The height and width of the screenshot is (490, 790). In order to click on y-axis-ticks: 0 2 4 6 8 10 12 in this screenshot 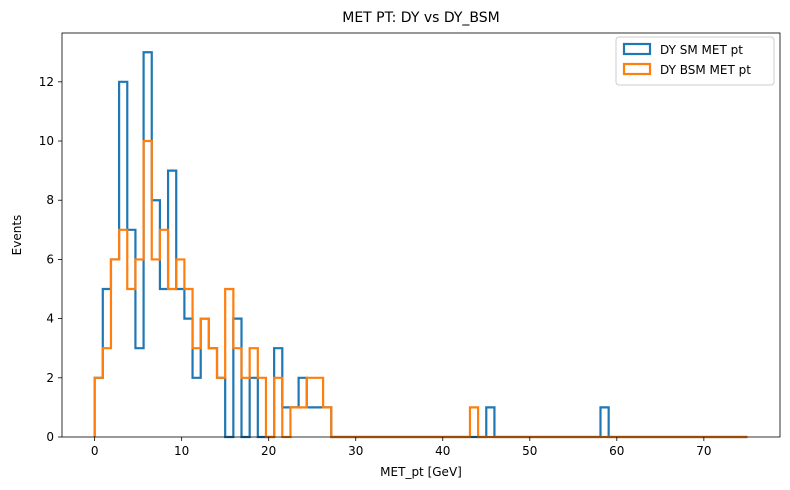, I will do `click(50, 259)`.